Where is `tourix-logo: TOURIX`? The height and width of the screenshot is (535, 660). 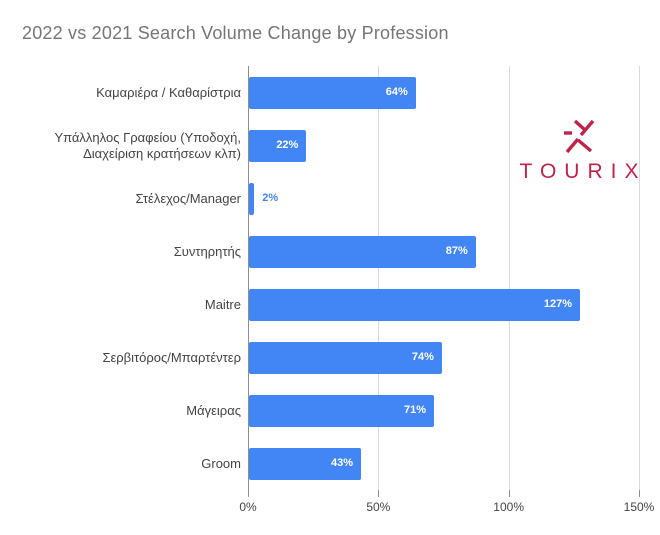 tourix-logo: TOURIX is located at coordinates (579, 149).